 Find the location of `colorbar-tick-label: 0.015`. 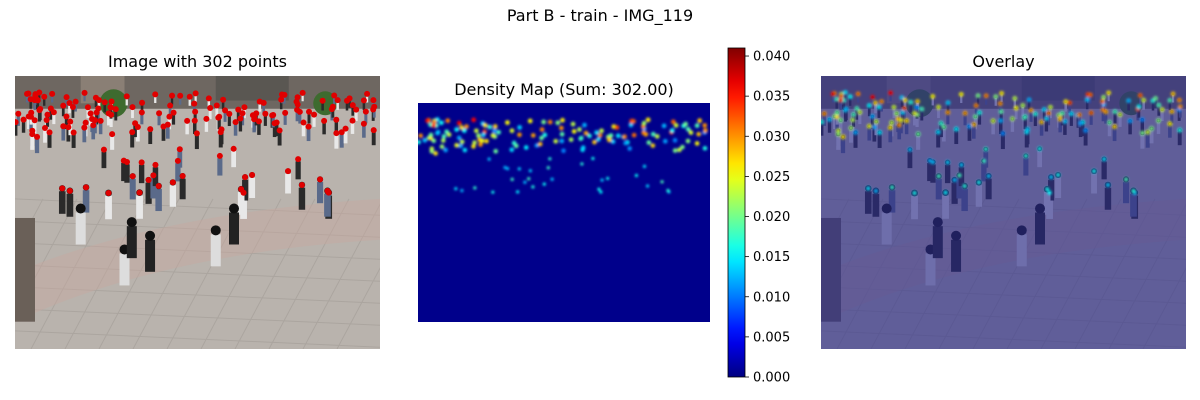

colorbar-tick-label: 0.015 is located at coordinates (771, 257).